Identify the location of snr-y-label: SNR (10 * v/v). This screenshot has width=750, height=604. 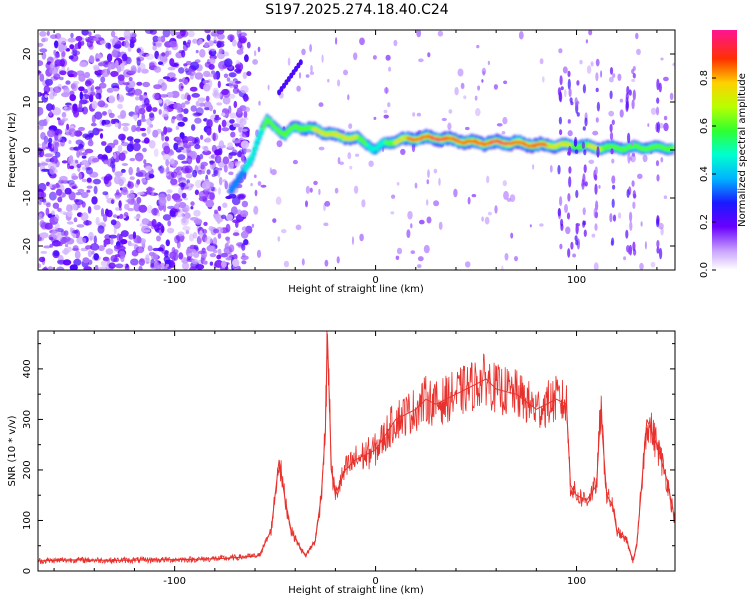
(12, 450).